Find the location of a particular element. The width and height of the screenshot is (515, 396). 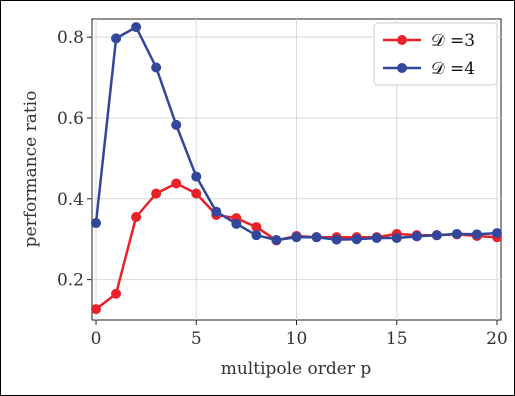

x-tick-label: 20 is located at coordinates (497, 339).